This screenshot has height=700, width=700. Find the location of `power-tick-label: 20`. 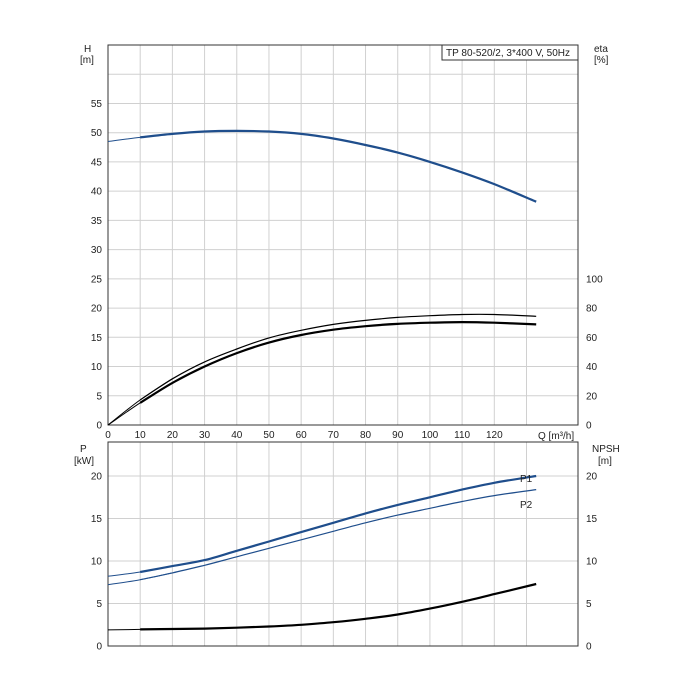

power-tick-label: 20 is located at coordinates (97, 477).